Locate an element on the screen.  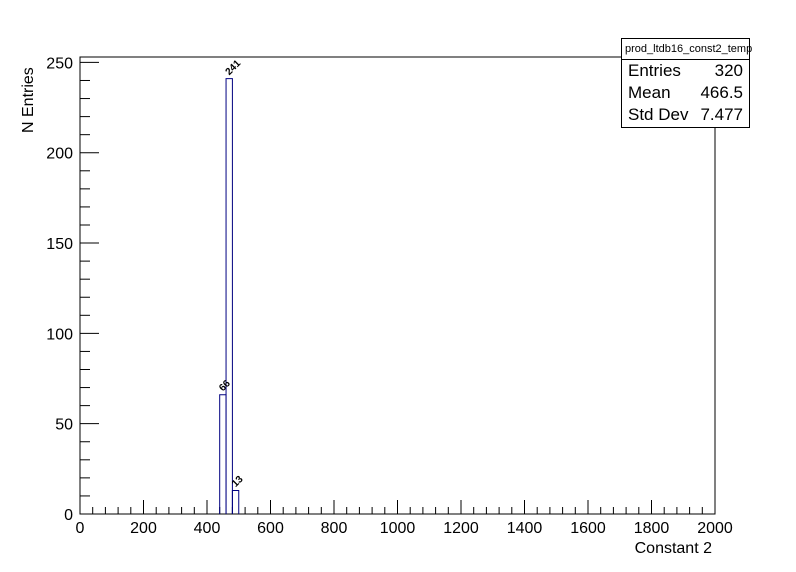
x-axis-ticks: 0 200 400 600 800 1000 1200 1400 1600 1800 2000 is located at coordinates (404, 518).